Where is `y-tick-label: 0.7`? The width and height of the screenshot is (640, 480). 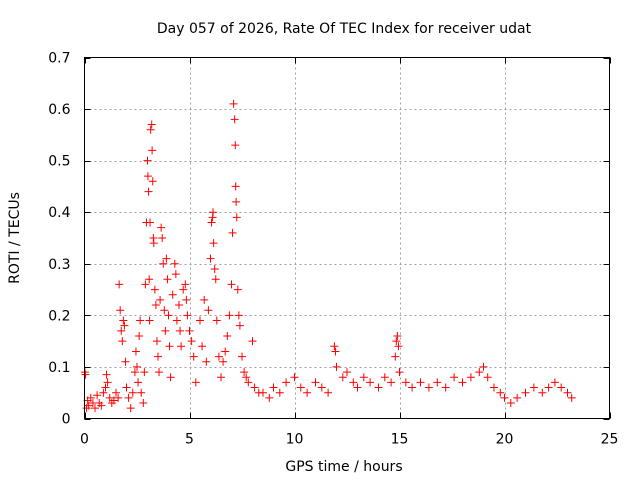
y-tick-label: 0.7 is located at coordinates (59, 59).